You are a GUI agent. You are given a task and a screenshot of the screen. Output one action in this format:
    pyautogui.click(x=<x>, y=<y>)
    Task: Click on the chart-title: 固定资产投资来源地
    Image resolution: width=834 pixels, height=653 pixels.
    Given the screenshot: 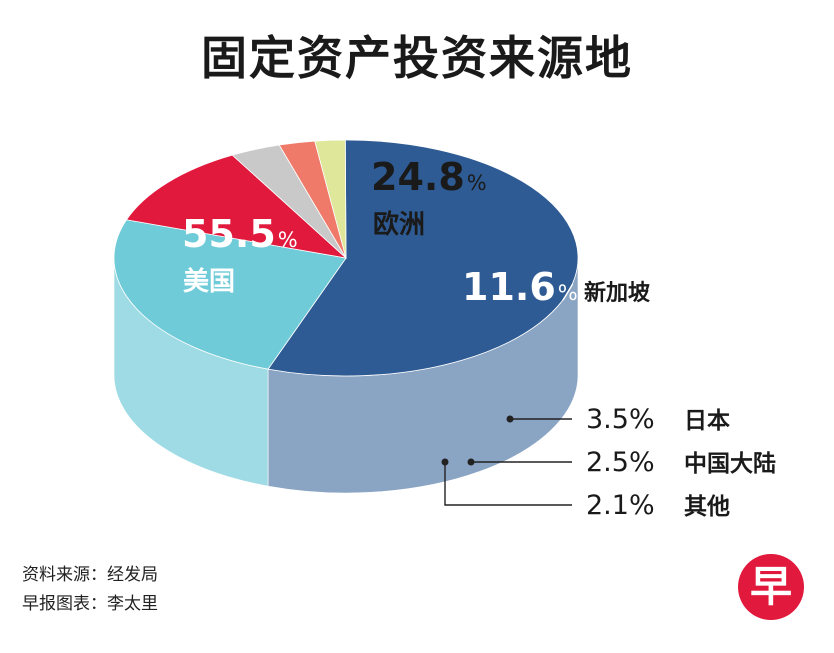 What is the action you would take?
    pyautogui.click(x=417, y=58)
    